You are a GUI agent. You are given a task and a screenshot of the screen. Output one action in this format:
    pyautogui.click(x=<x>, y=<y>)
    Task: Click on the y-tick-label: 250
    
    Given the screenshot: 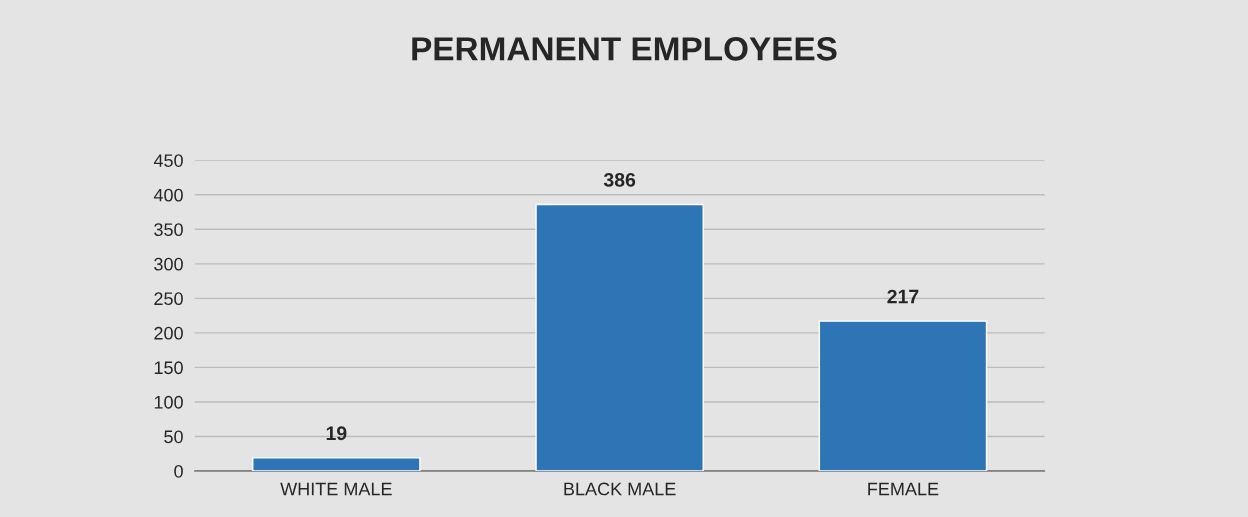 What is the action you would take?
    pyautogui.click(x=168, y=299)
    